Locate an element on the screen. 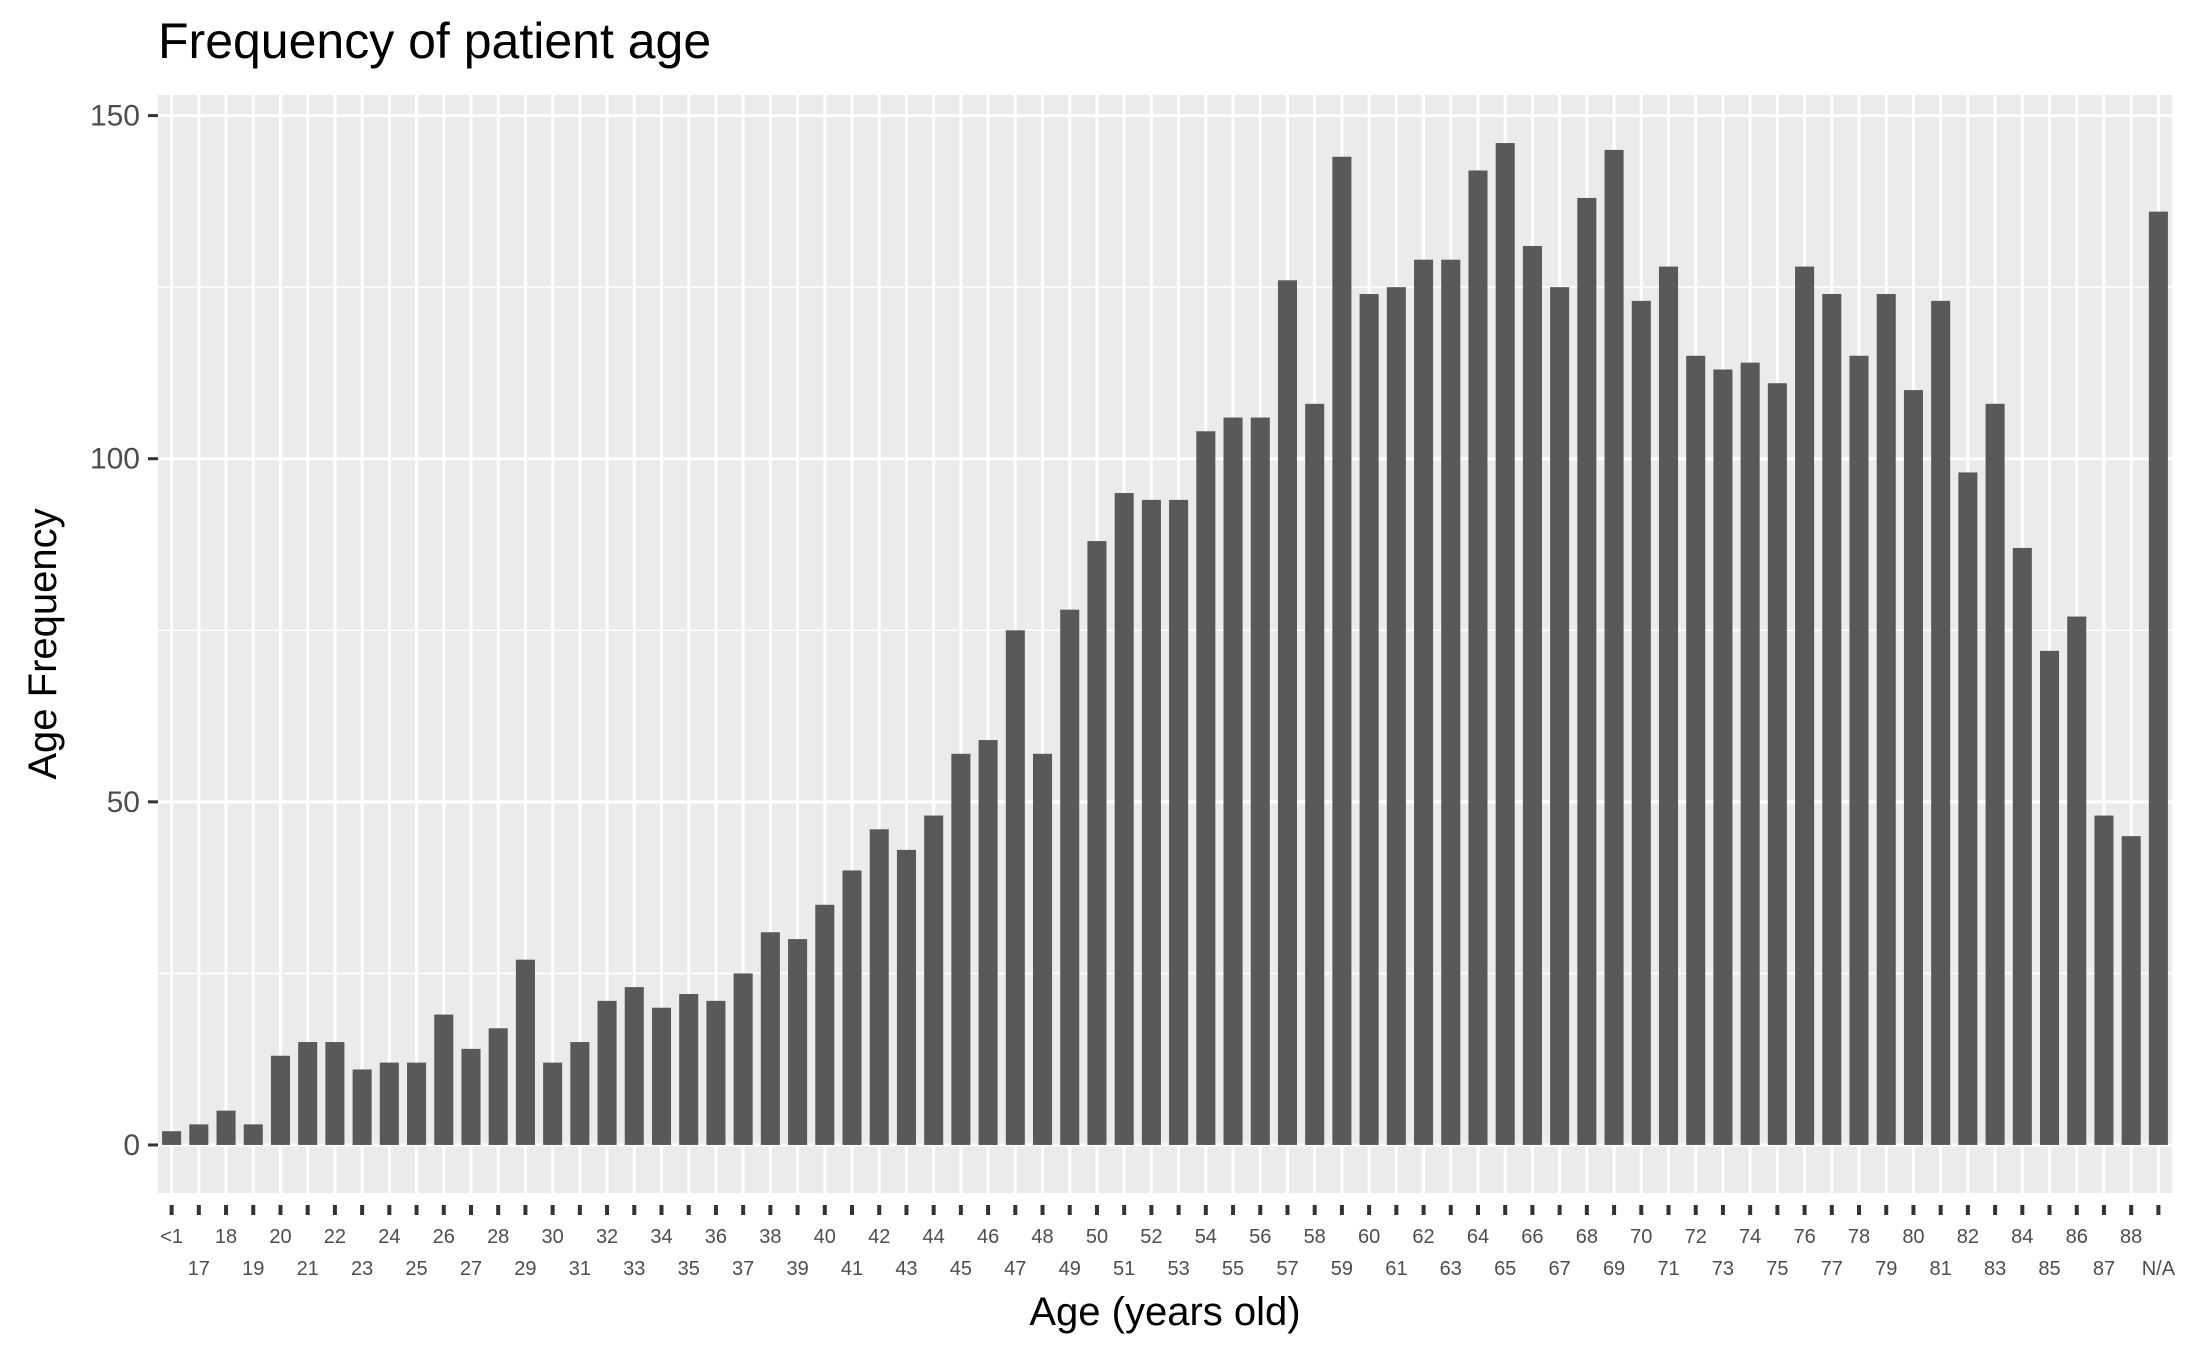 This screenshot has height=1356, width=2194. x-tick-label: 37 is located at coordinates (743, 1269).